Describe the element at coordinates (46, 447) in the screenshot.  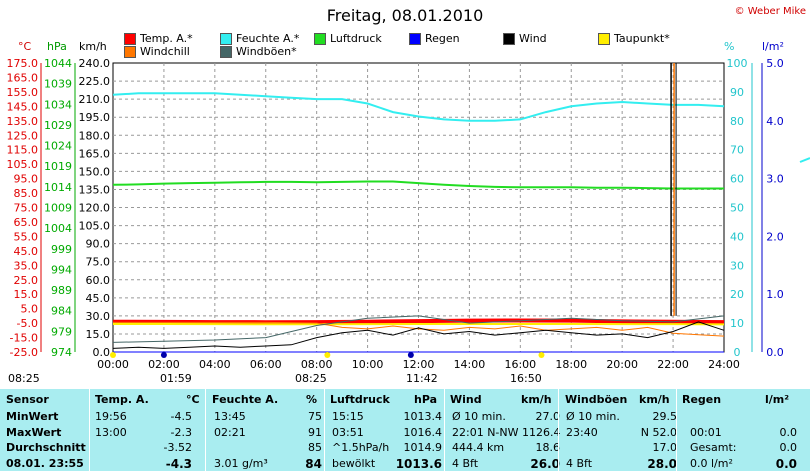
I see `stats-cell-label: Durchschnitt` at that location.